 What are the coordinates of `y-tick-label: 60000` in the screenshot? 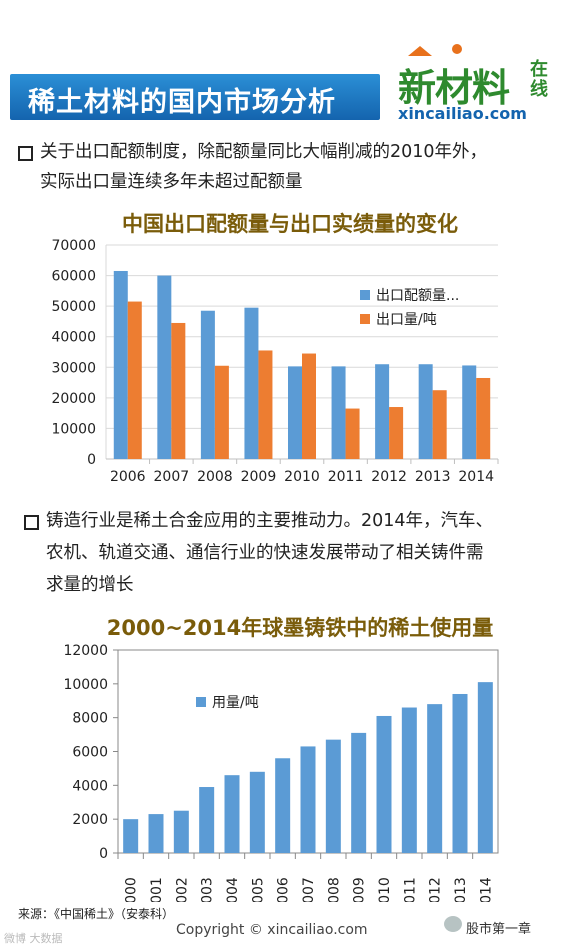 It's located at (73, 277).